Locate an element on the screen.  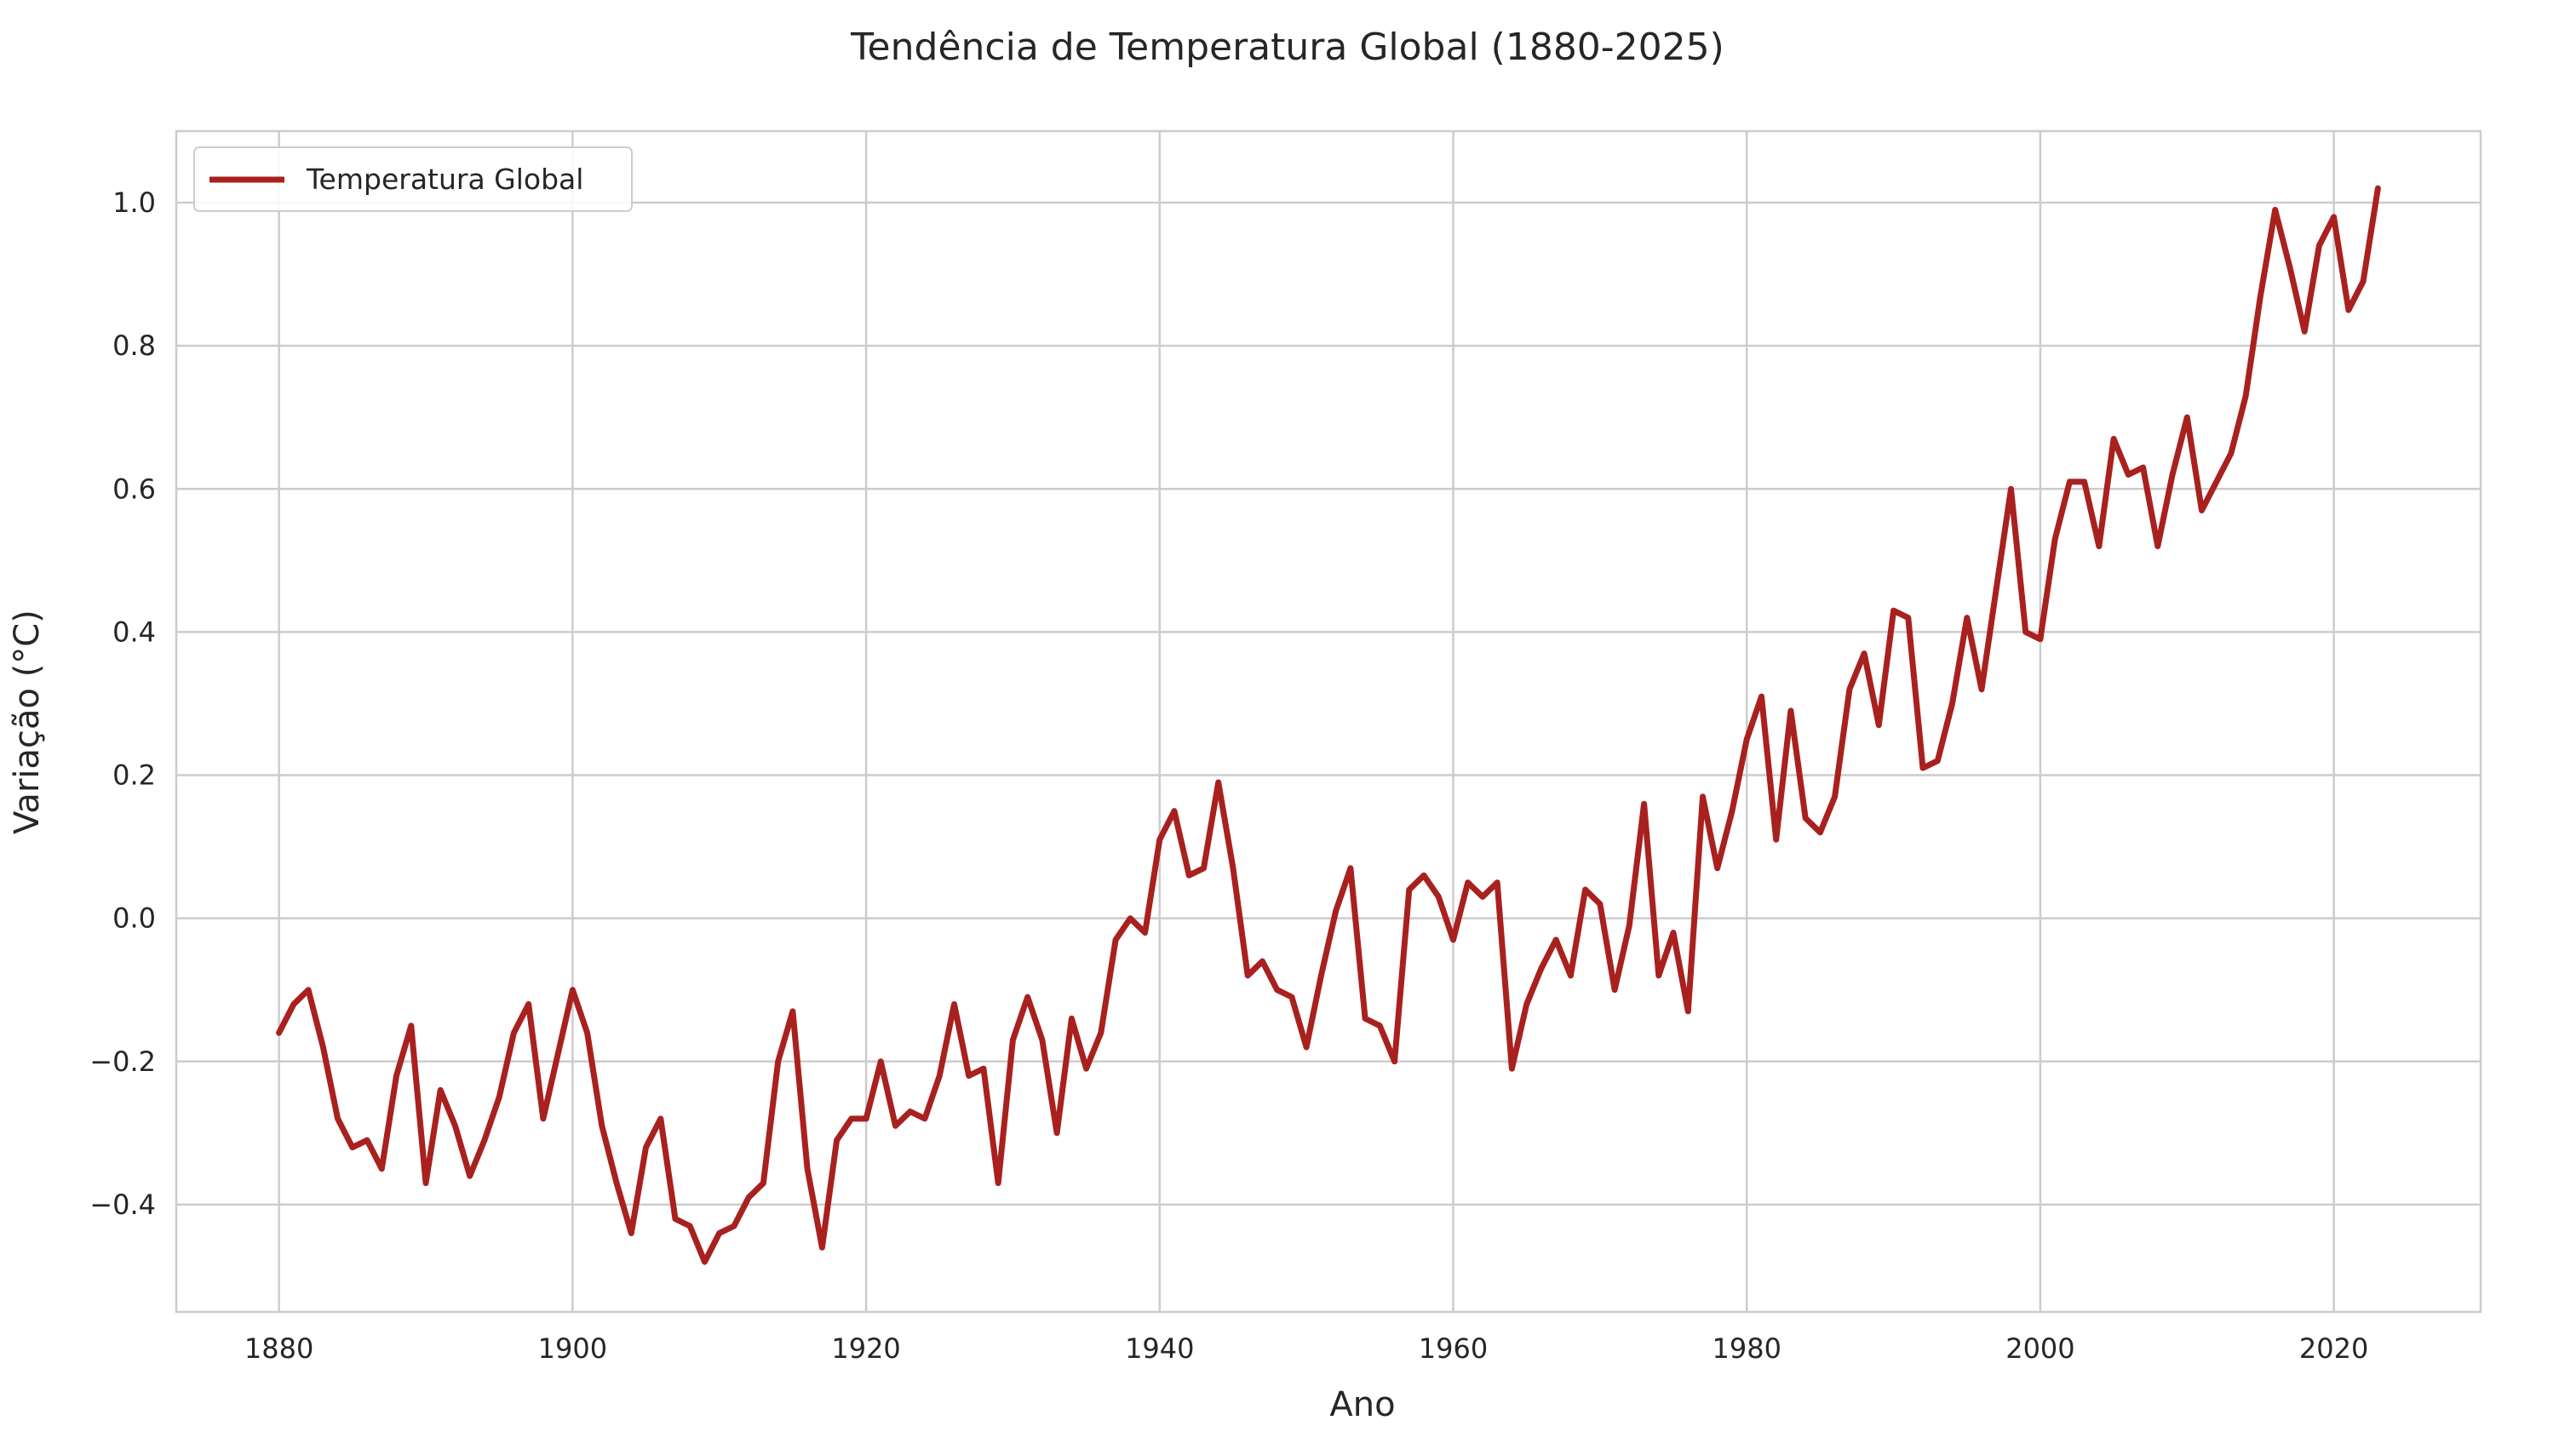
x-tick-label: 2000 is located at coordinates (2039, 1348).